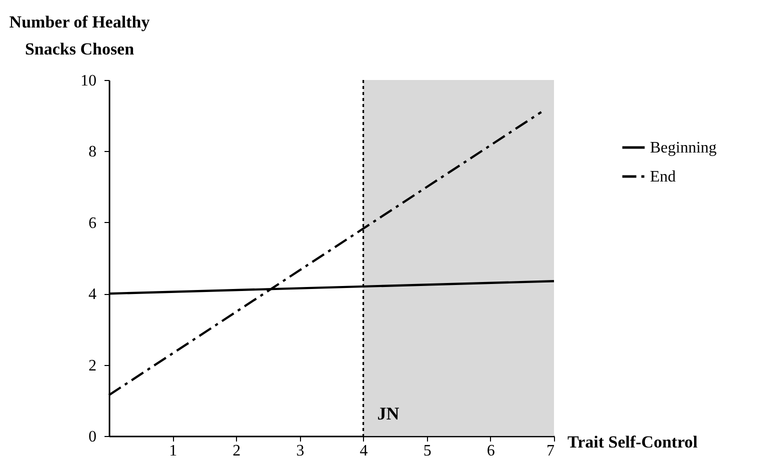  Describe the element at coordinates (683, 148) in the screenshot. I see `legend-label: Beginning` at that location.